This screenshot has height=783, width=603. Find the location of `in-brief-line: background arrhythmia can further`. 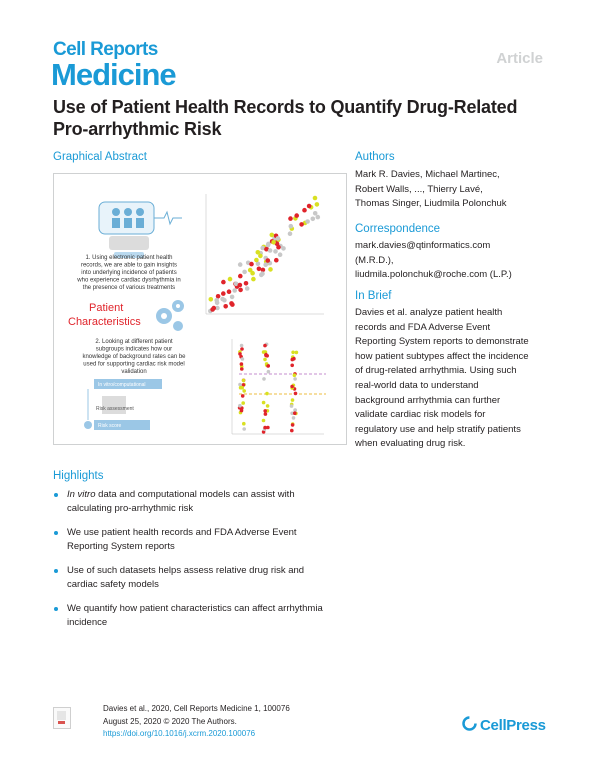

in-brief-line: background arrhythmia can further is located at coordinates (428, 400).